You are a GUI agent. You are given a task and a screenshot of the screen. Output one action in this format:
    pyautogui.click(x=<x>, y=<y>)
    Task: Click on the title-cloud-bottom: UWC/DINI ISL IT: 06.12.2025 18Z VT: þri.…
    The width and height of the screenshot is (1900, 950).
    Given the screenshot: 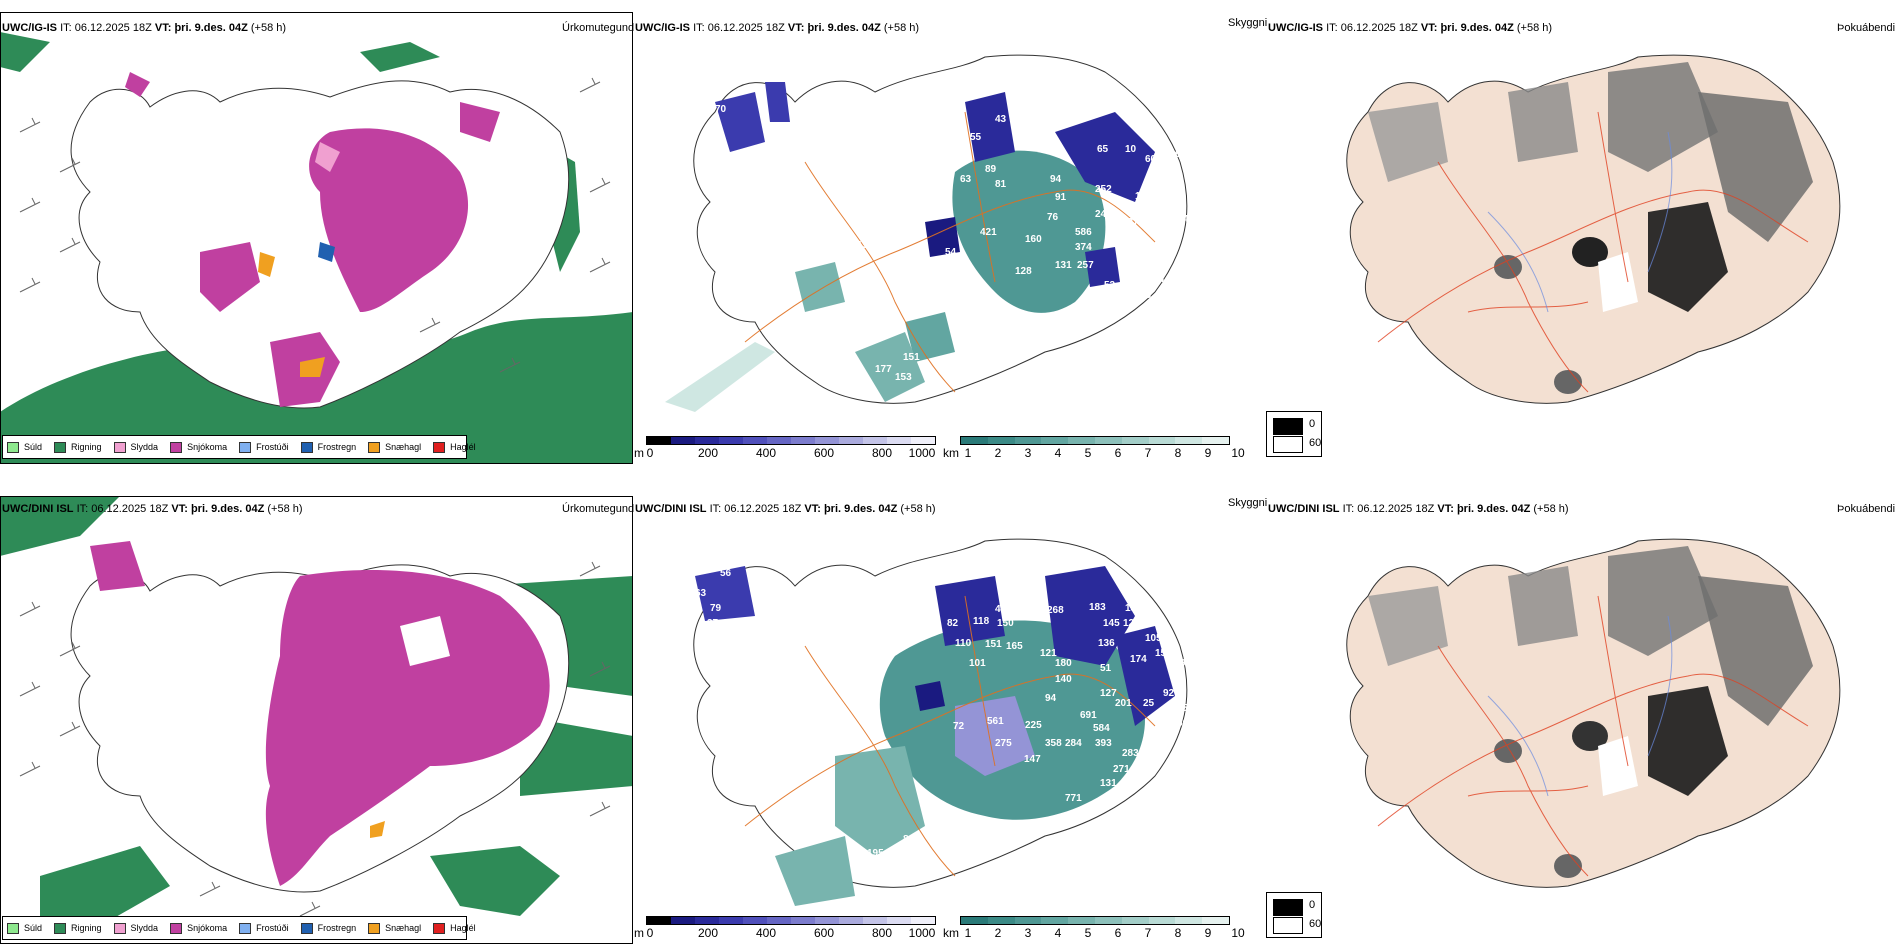 What is the action you would take?
    pyautogui.click(x=785, y=509)
    